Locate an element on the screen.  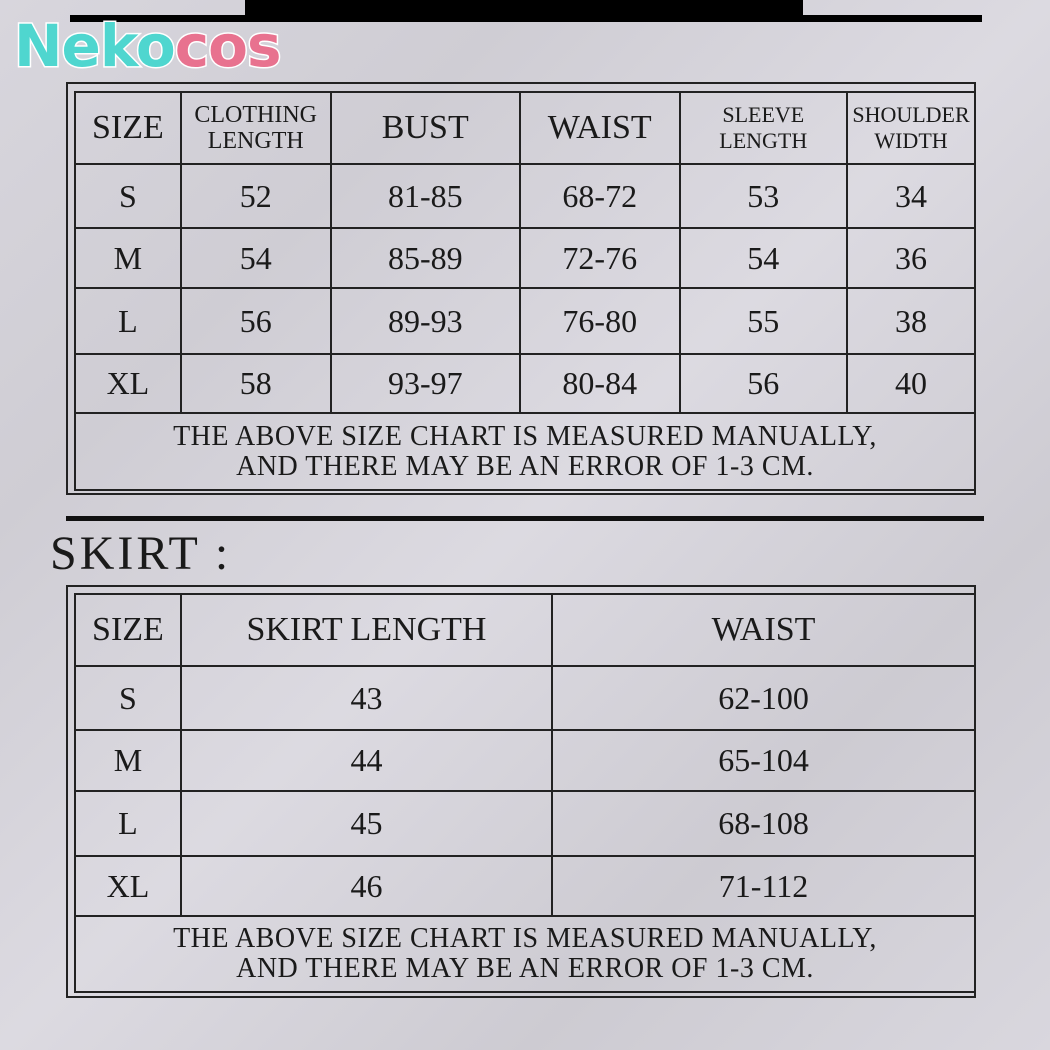
value-cell: 43 is located at coordinates (366, 698).